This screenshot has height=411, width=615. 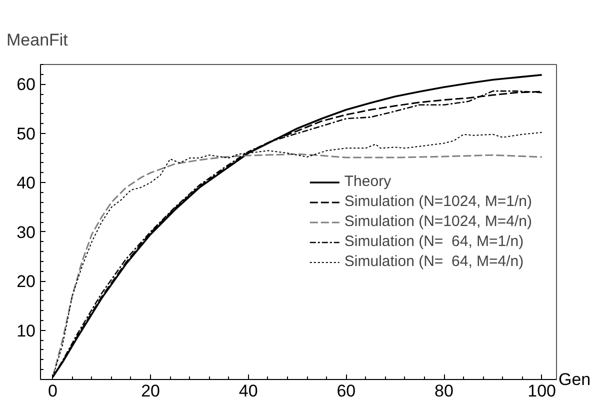 What do you see at coordinates (26, 282) in the screenshot?
I see `y-tick-label: 20` at bounding box center [26, 282].